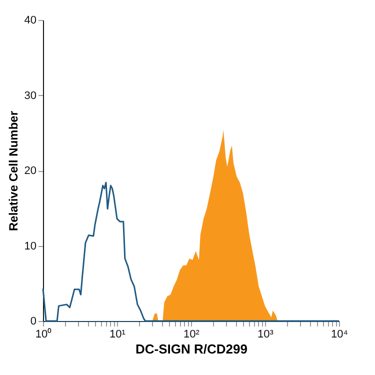 Image resolution: width=375 pixels, height=375 pixels. What do you see at coordinates (30, 20) in the screenshot?
I see `y-tick-label: 40` at bounding box center [30, 20].